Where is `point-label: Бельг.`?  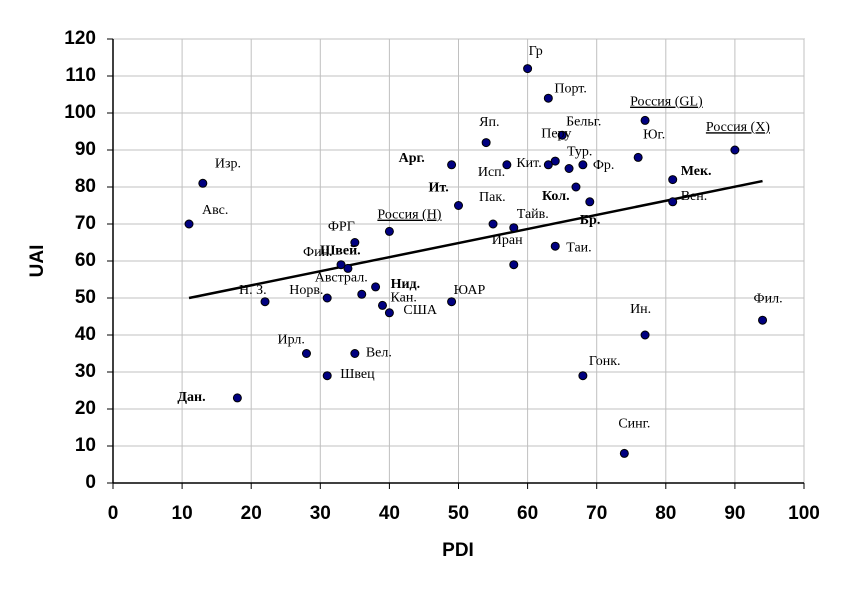
point-label: Бельг. is located at coordinates (583, 121).